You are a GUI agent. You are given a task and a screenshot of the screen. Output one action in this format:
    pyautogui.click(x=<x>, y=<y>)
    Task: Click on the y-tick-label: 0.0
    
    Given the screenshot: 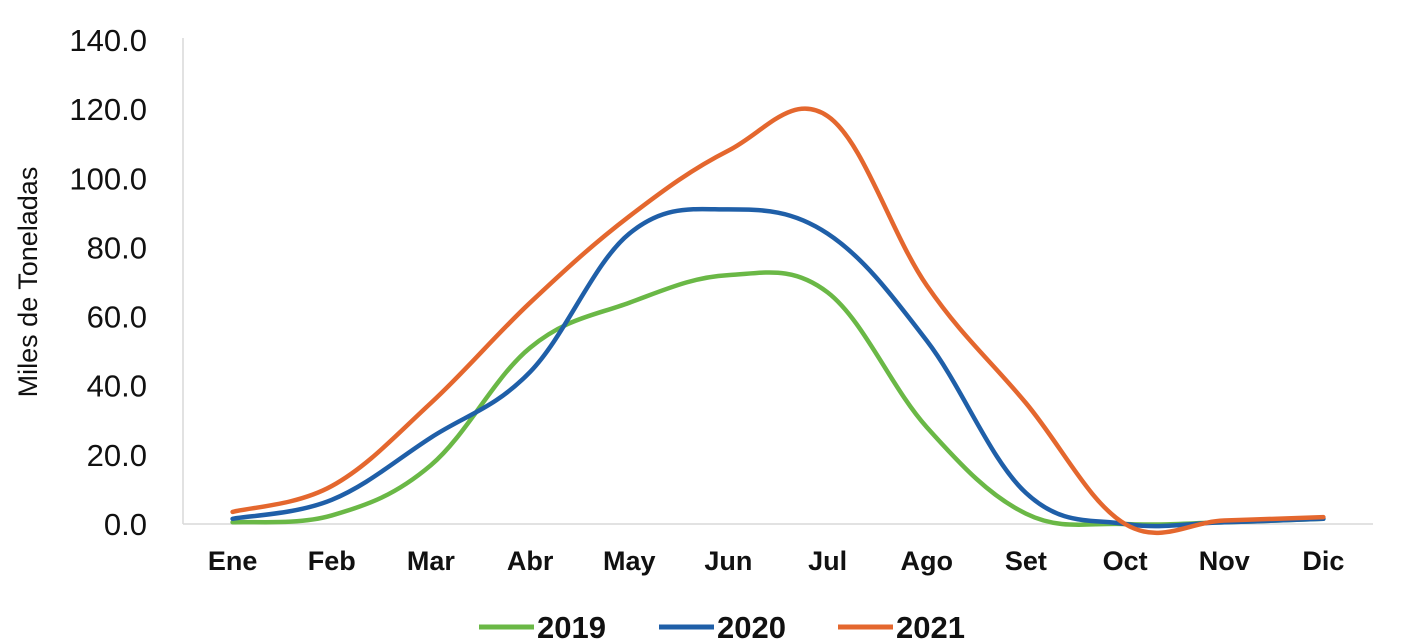 What is the action you would take?
    pyautogui.click(x=125, y=524)
    